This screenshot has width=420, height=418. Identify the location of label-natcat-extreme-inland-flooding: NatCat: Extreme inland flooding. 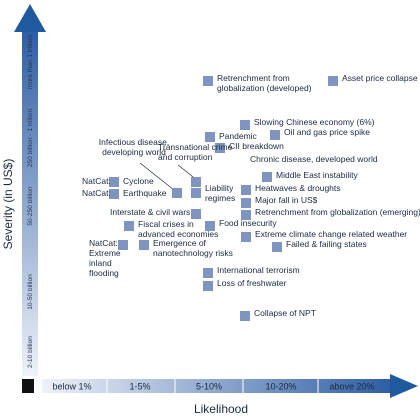
(105, 258).